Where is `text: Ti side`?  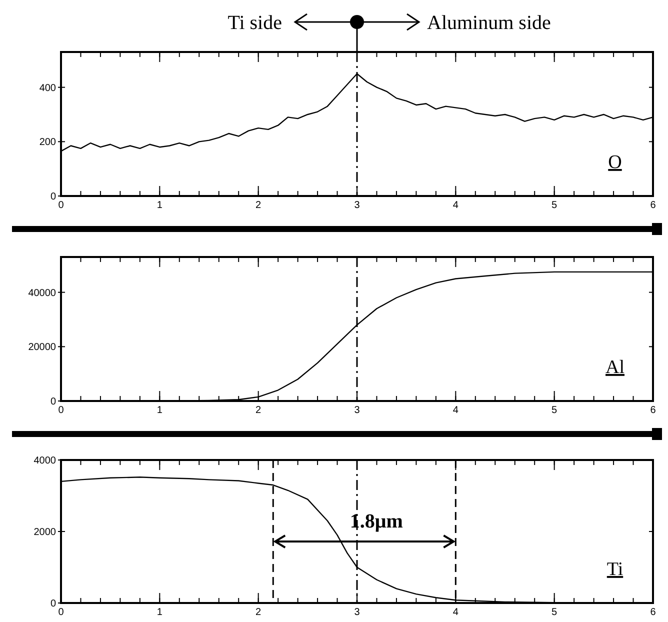 text: Ti side is located at coordinates (255, 23).